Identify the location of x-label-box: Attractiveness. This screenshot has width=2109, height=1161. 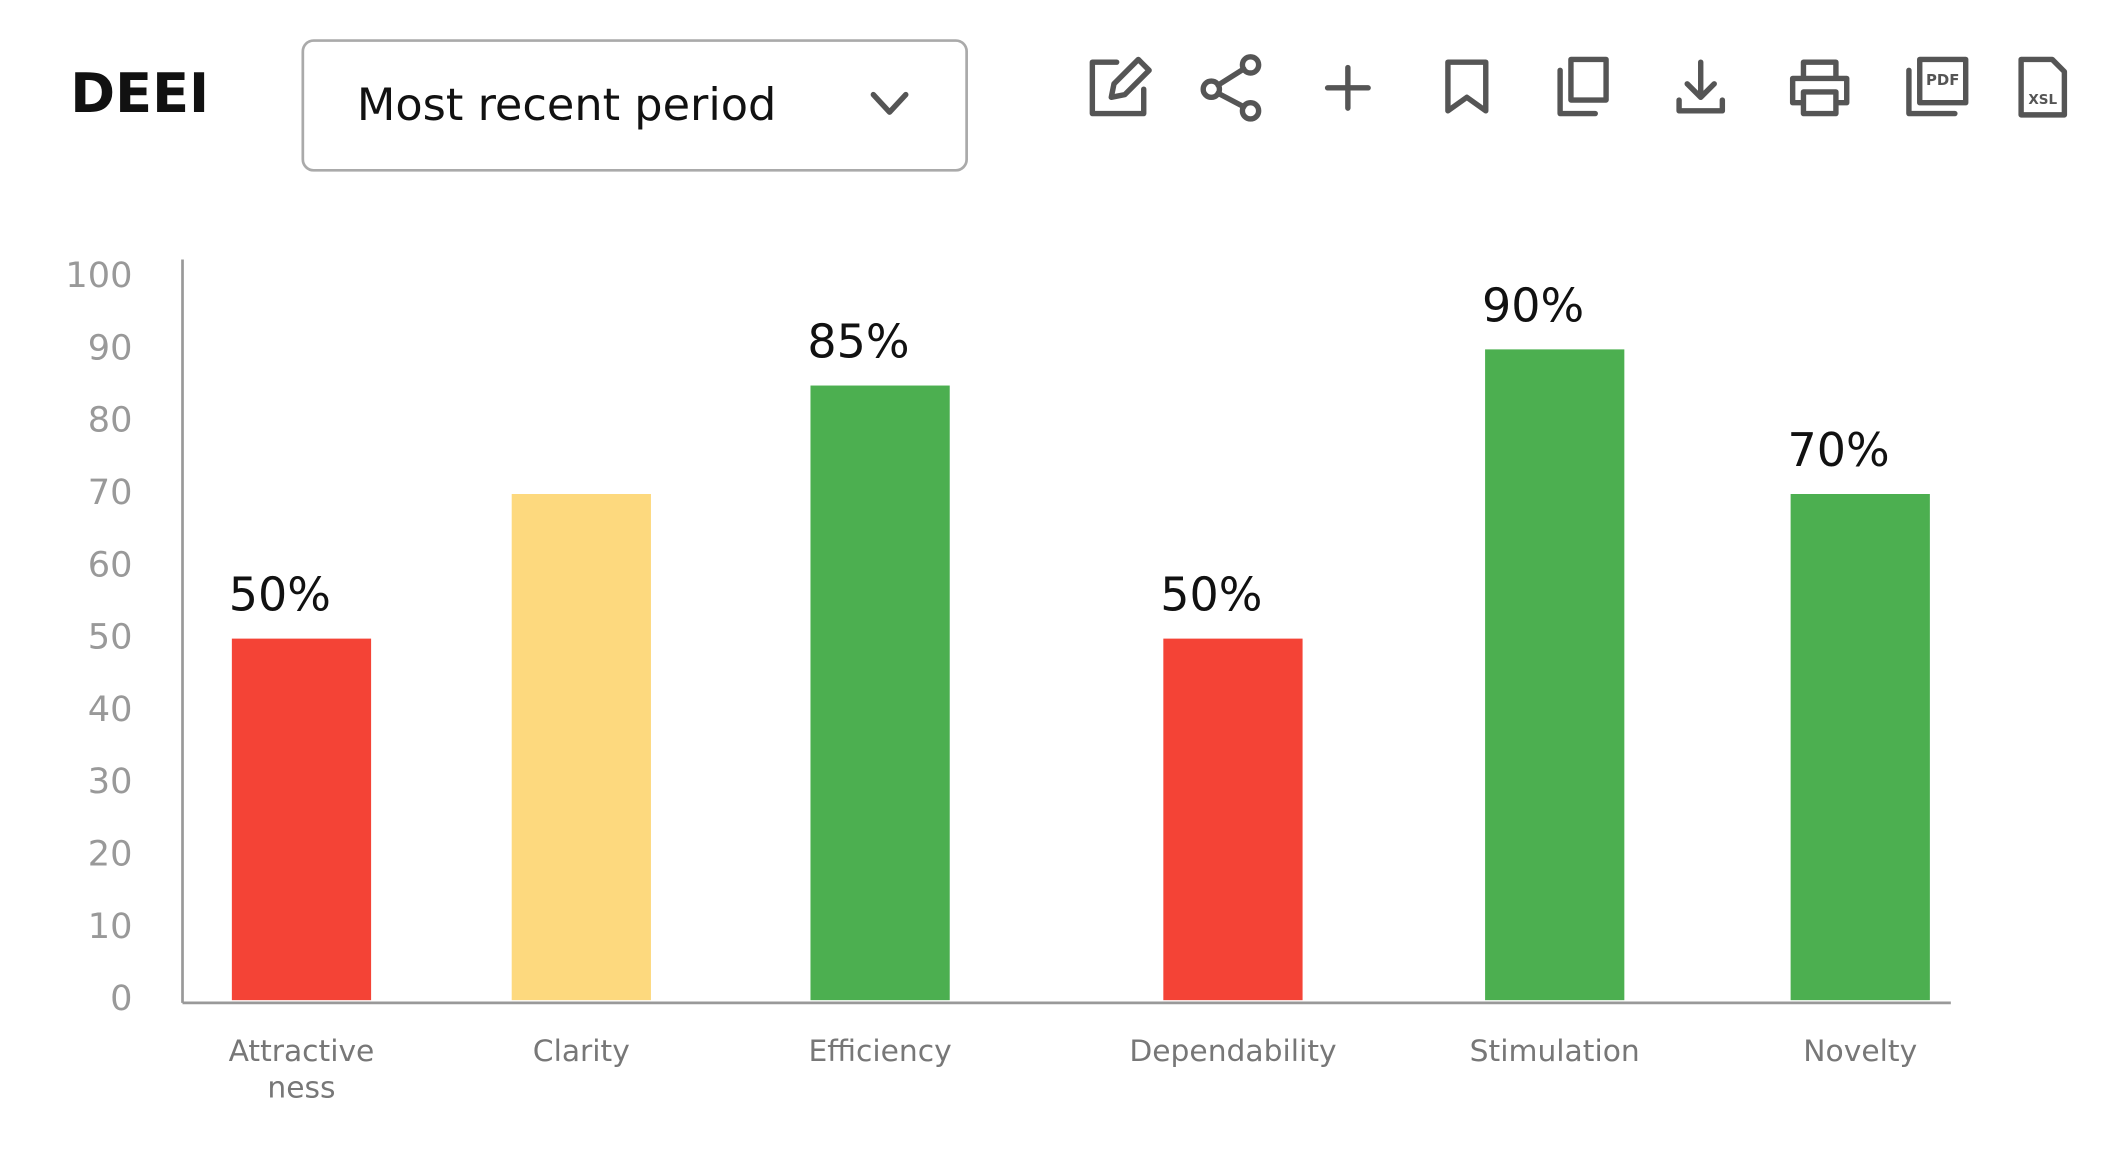
(301, 1070).